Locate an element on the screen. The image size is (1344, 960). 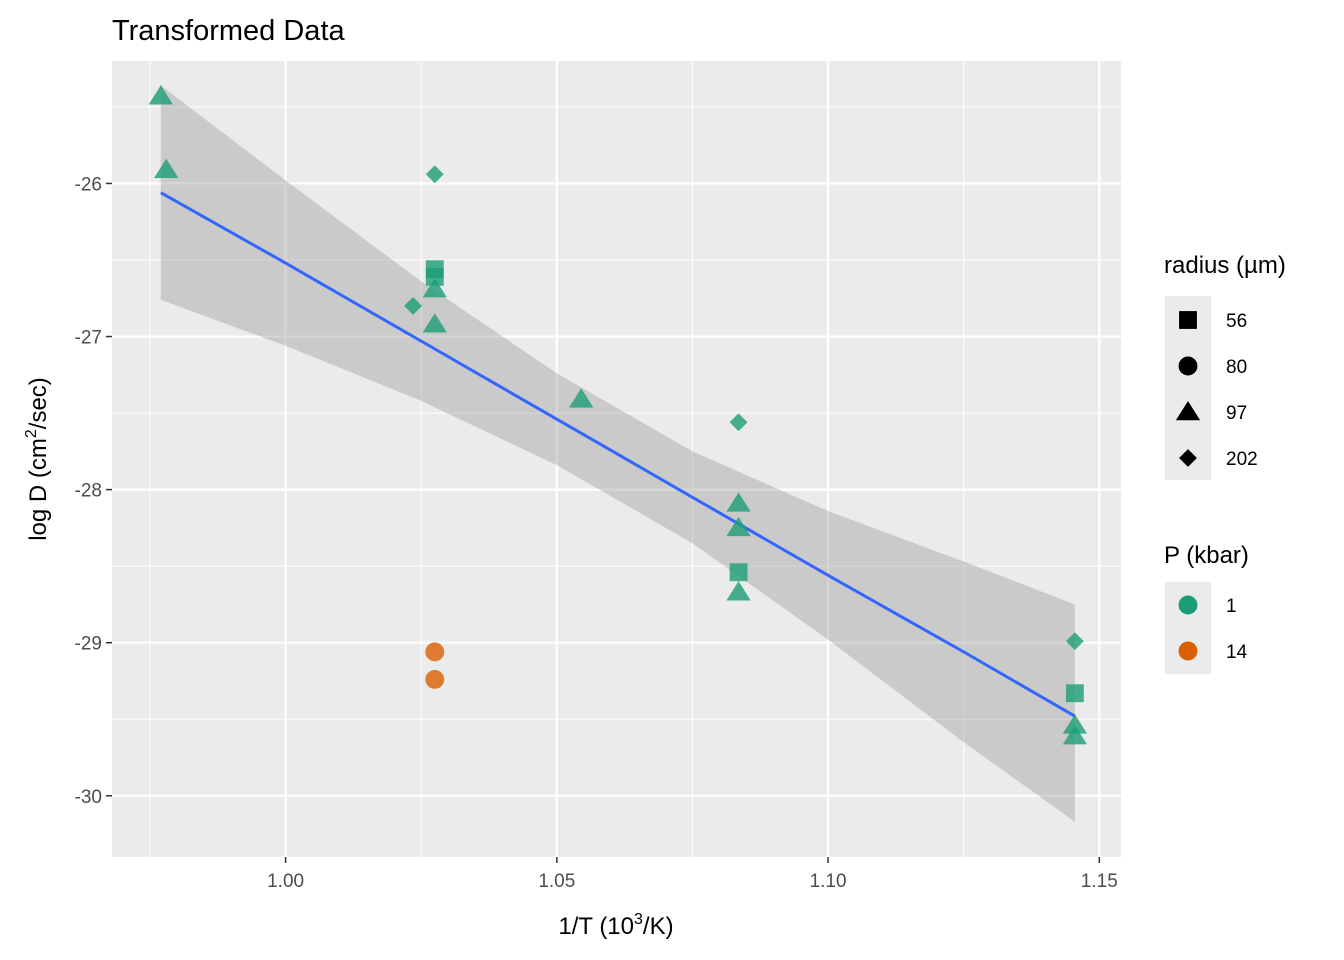
x-title-mid: T (10 is located at coordinates (606, 926).